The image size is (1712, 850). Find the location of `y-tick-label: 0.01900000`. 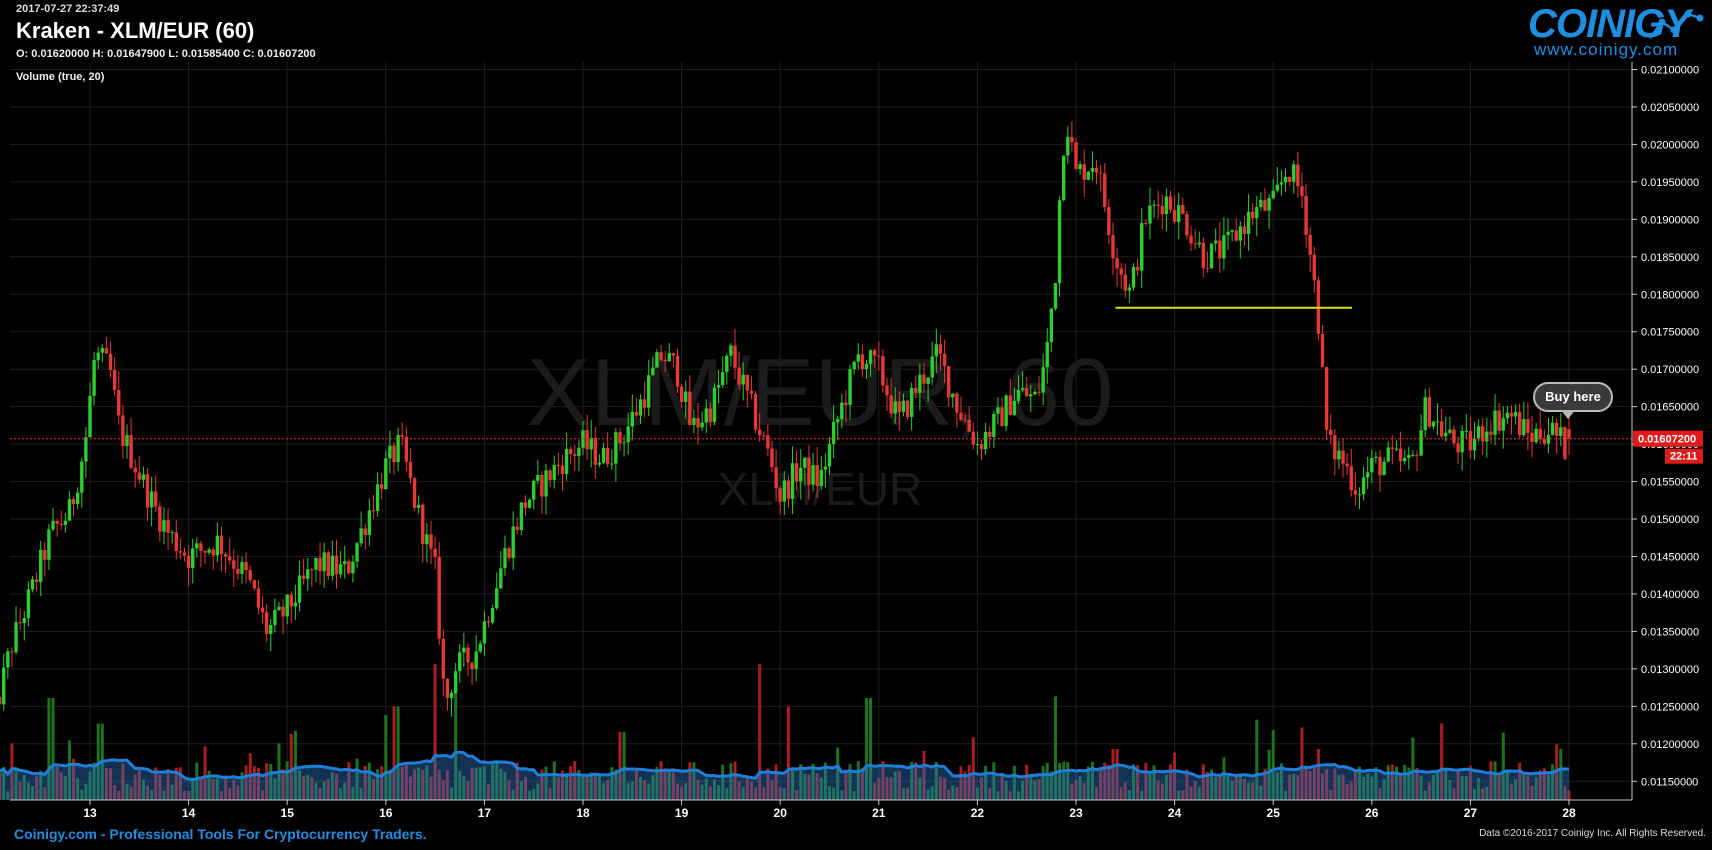

y-tick-label: 0.01900000 is located at coordinates (1670, 220).